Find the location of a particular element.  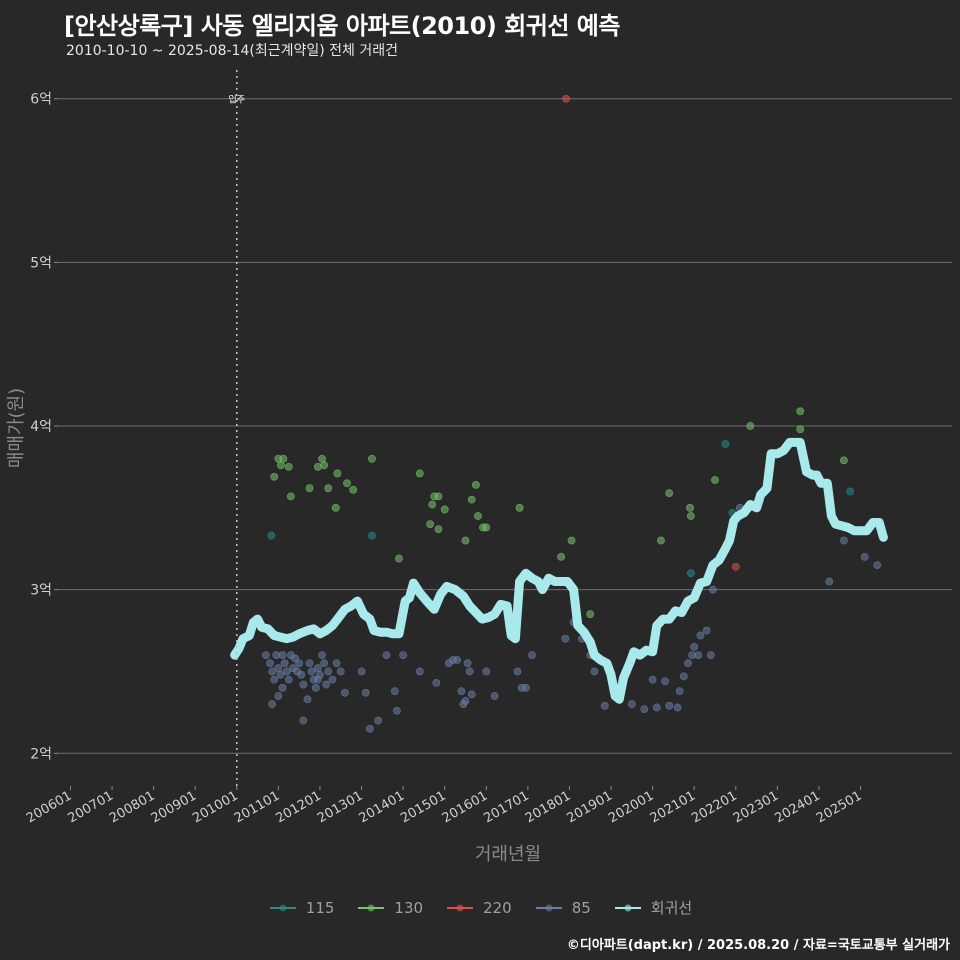

x-tick-label: 202501 is located at coordinates (839, 807).